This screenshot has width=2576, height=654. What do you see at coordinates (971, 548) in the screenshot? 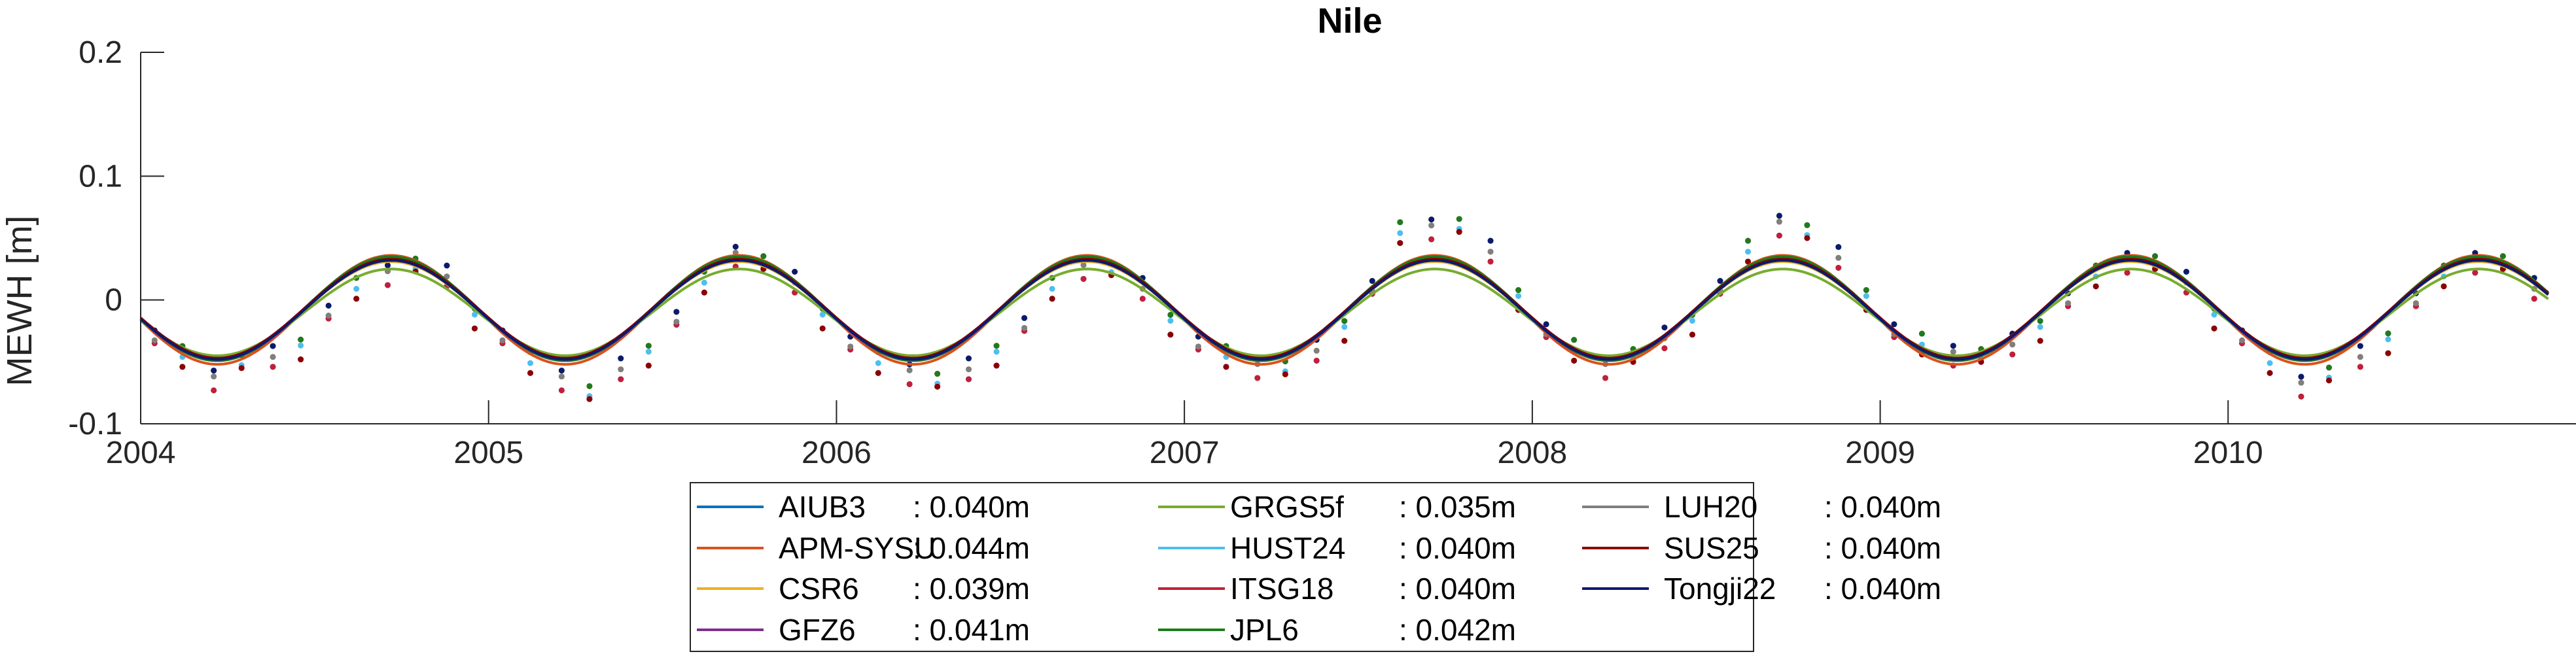
I see `legend-series-value: : 0.044m` at bounding box center [971, 548].